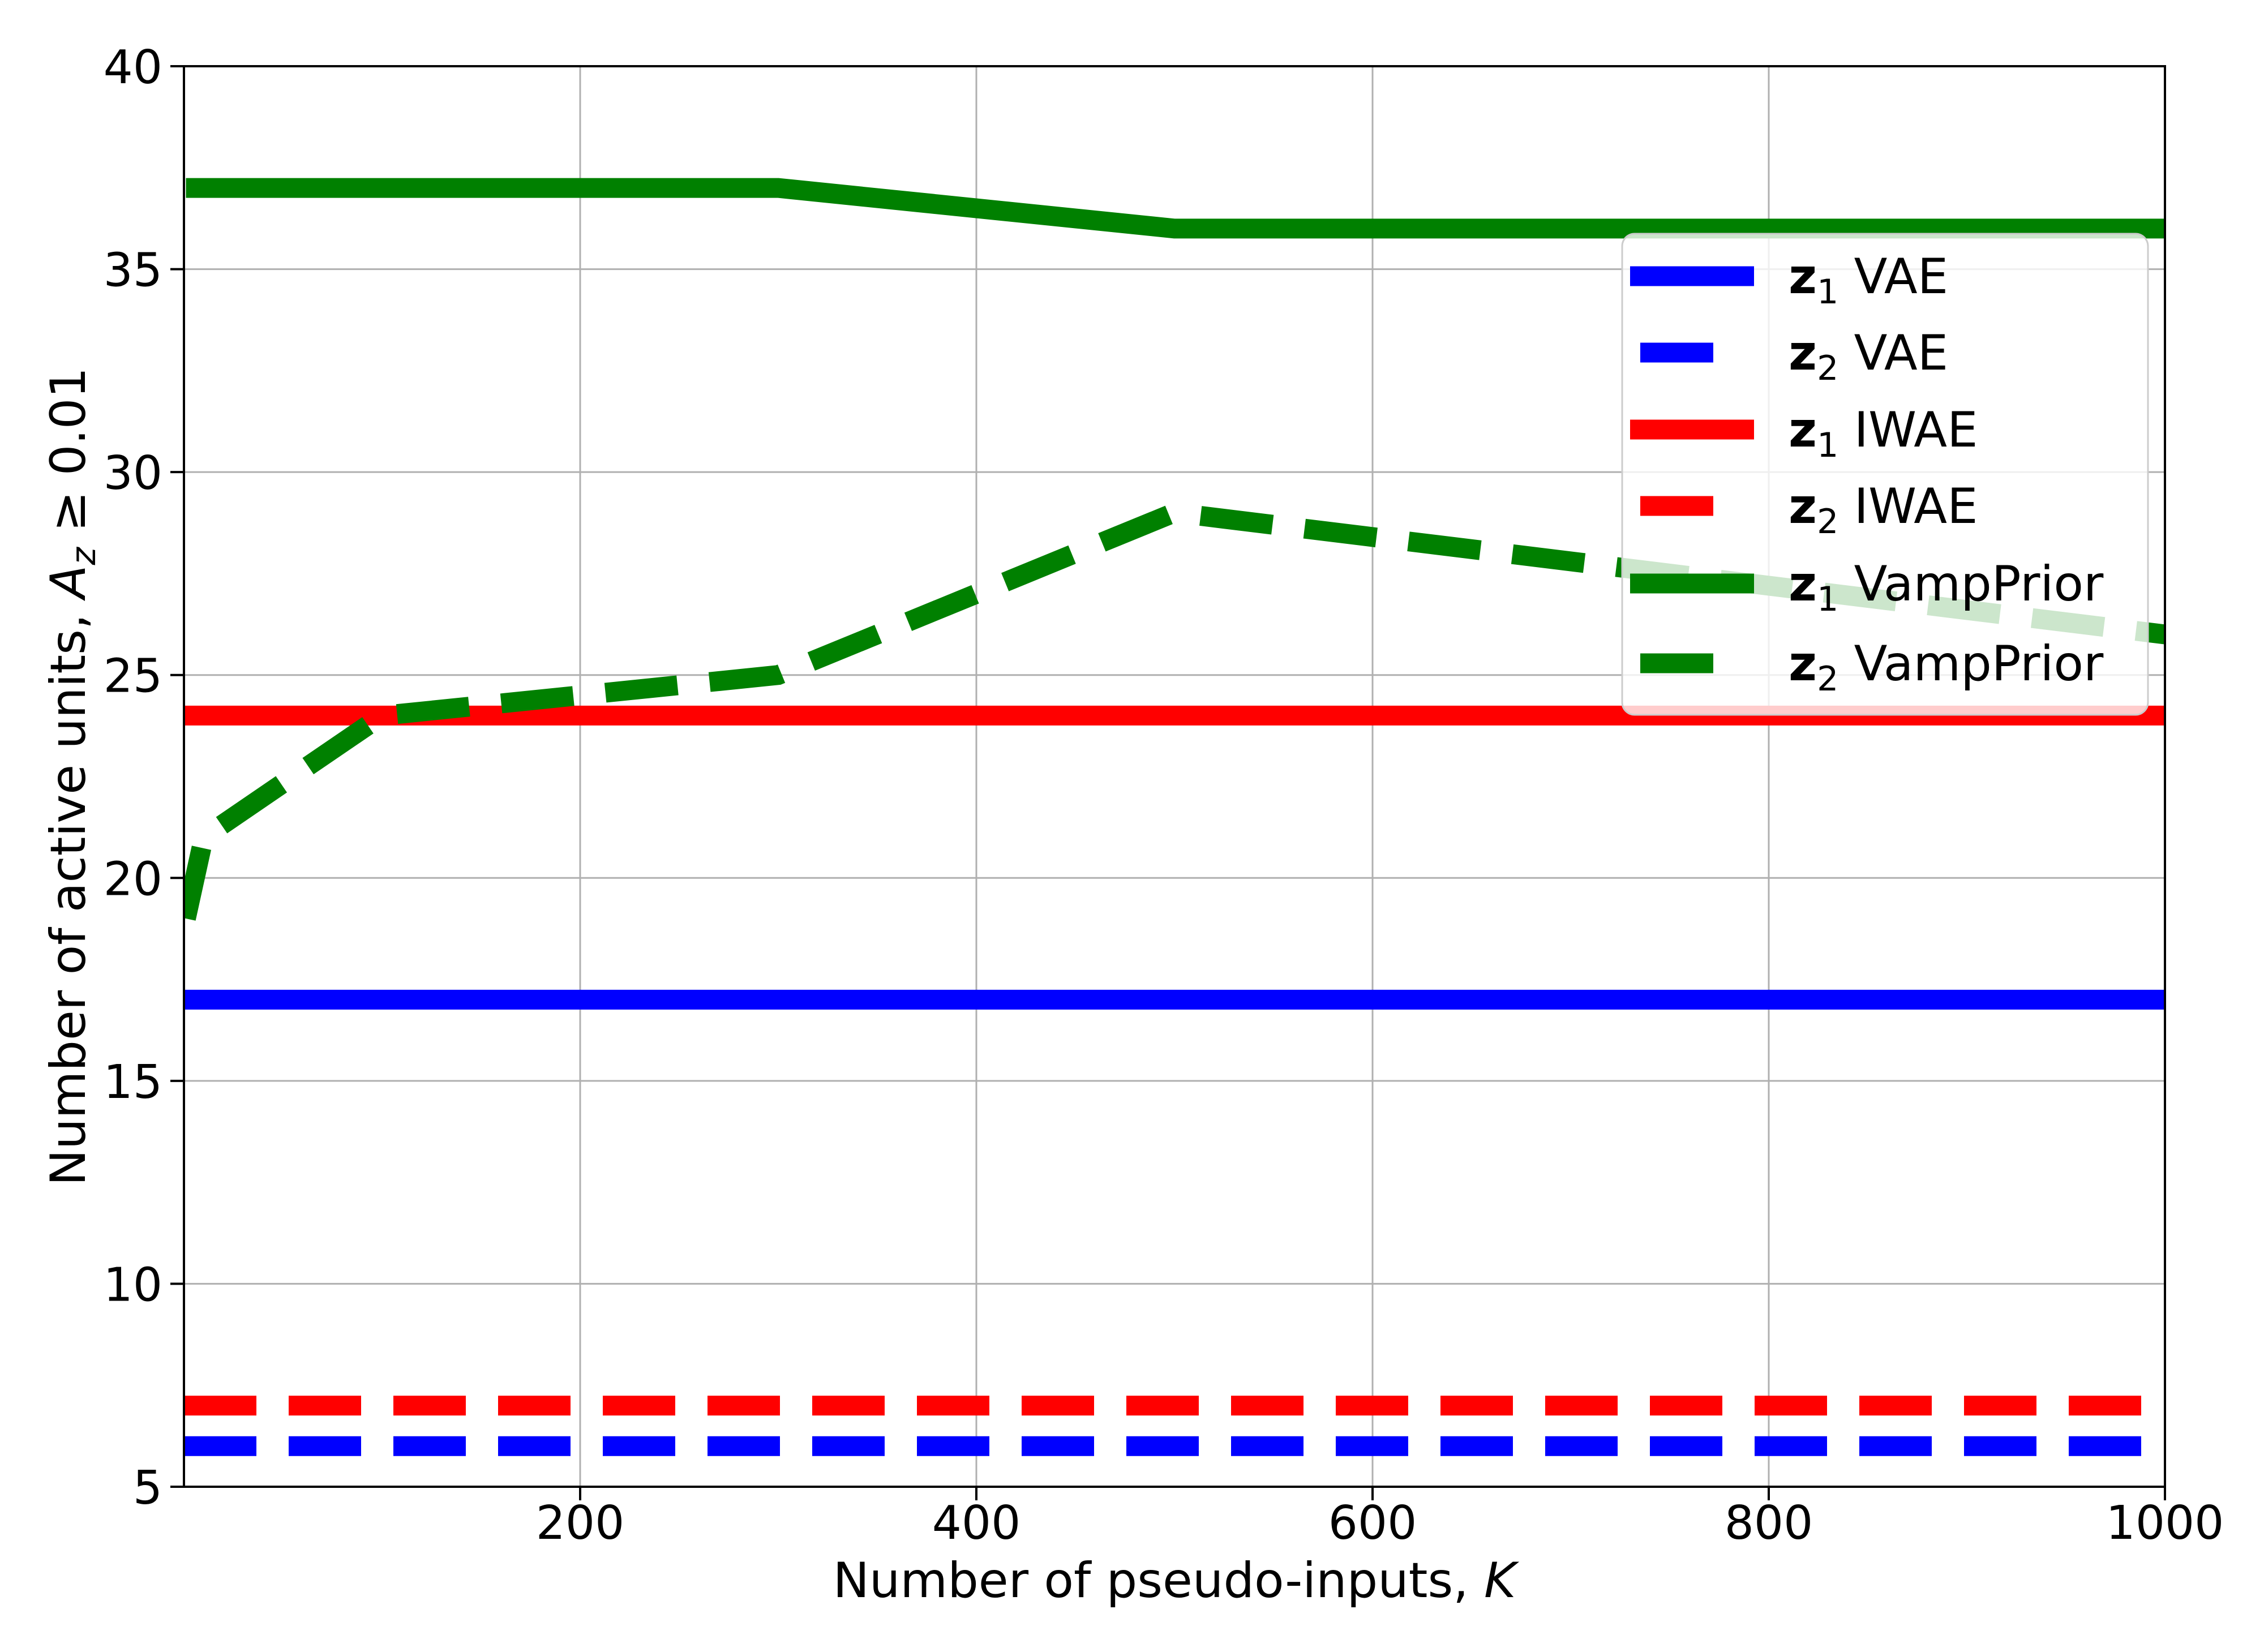  What do you see at coordinates (1883, 510) in the screenshot?
I see `legend-label: z2 IWAE` at bounding box center [1883, 510].